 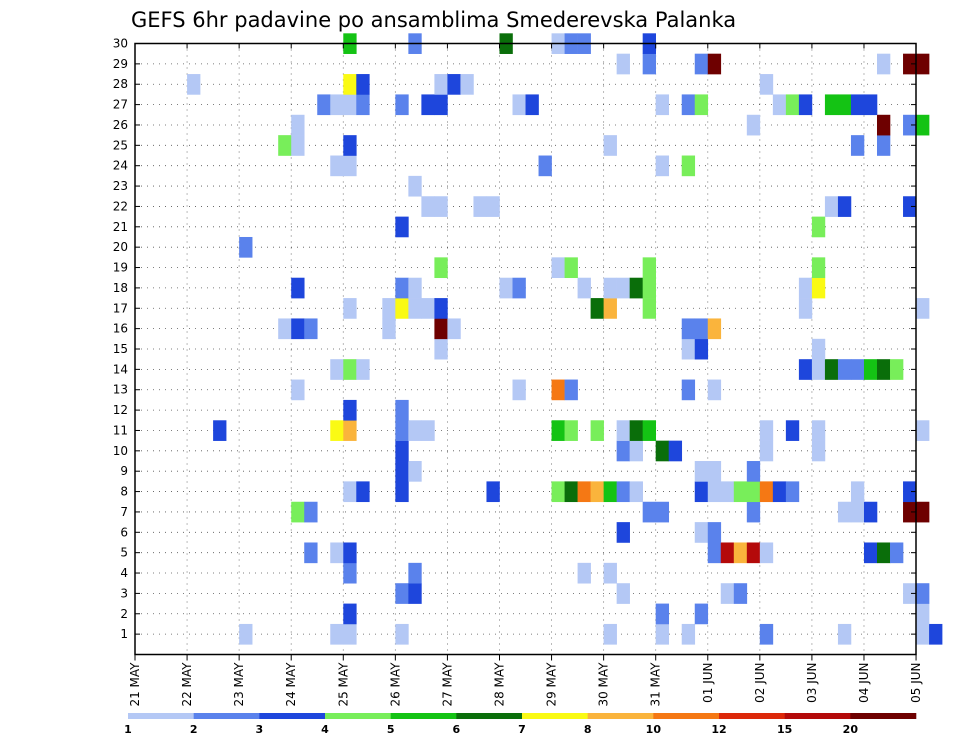 What do you see at coordinates (120, 369) in the screenshot?
I see `y-tick-label: 14` at bounding box center [120, 369].